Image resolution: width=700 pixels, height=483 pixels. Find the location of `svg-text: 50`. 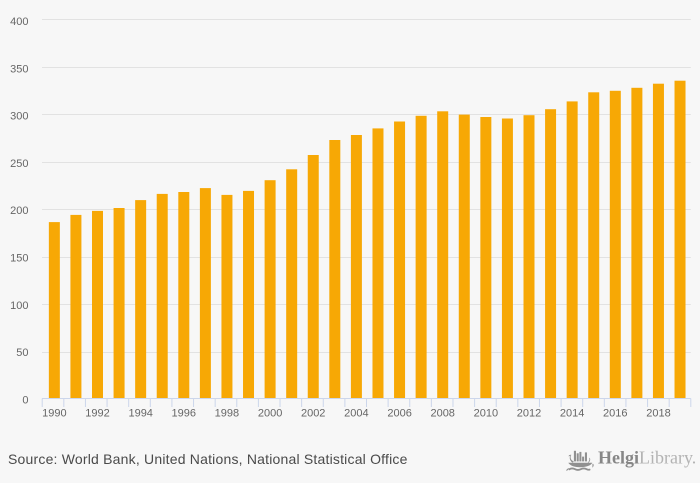

svg-text: 50 is located at coordinates (22, 353).